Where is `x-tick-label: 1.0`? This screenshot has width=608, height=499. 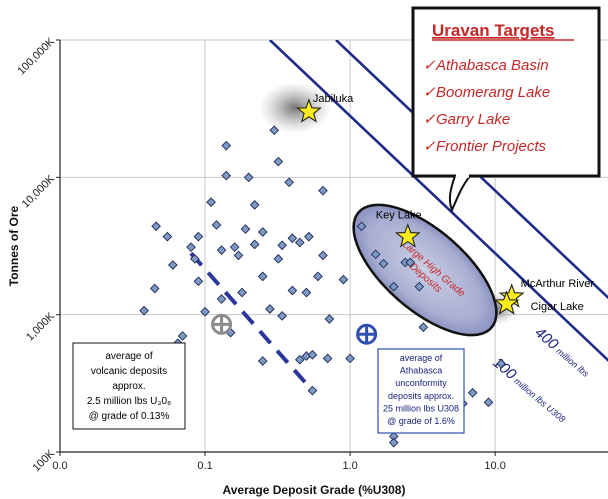
x-tick-label: 1.0 is located at coordinates (349, 466).